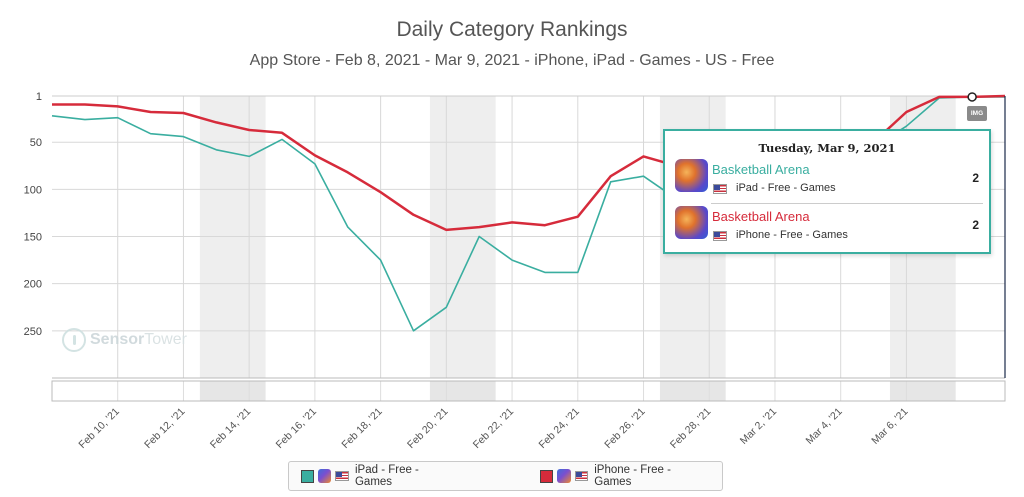 The image size is (1024, 497). I want to click on y-tick-label: 200, so click(33, 285).